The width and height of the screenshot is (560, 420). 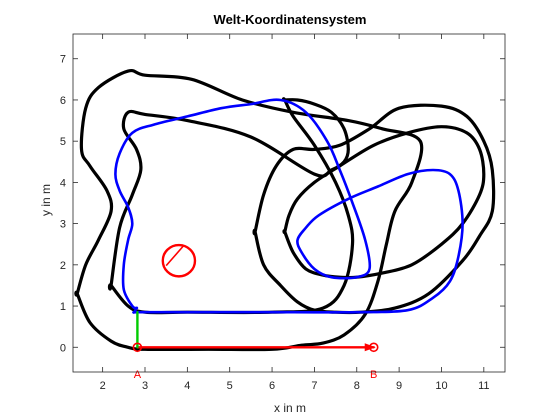 I want to click on y-tick-label: 5, so click(x=63, y=142).